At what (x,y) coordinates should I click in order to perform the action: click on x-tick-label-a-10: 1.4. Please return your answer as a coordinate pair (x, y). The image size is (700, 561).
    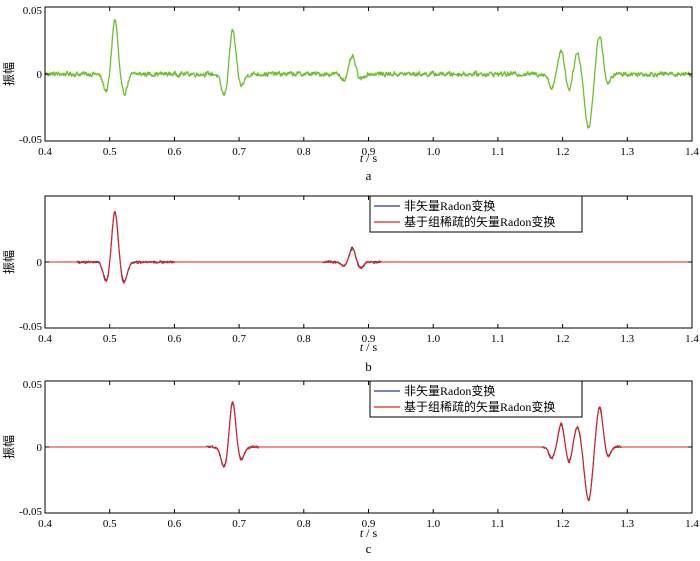
    Looking at the image, I should click on (692, 152).